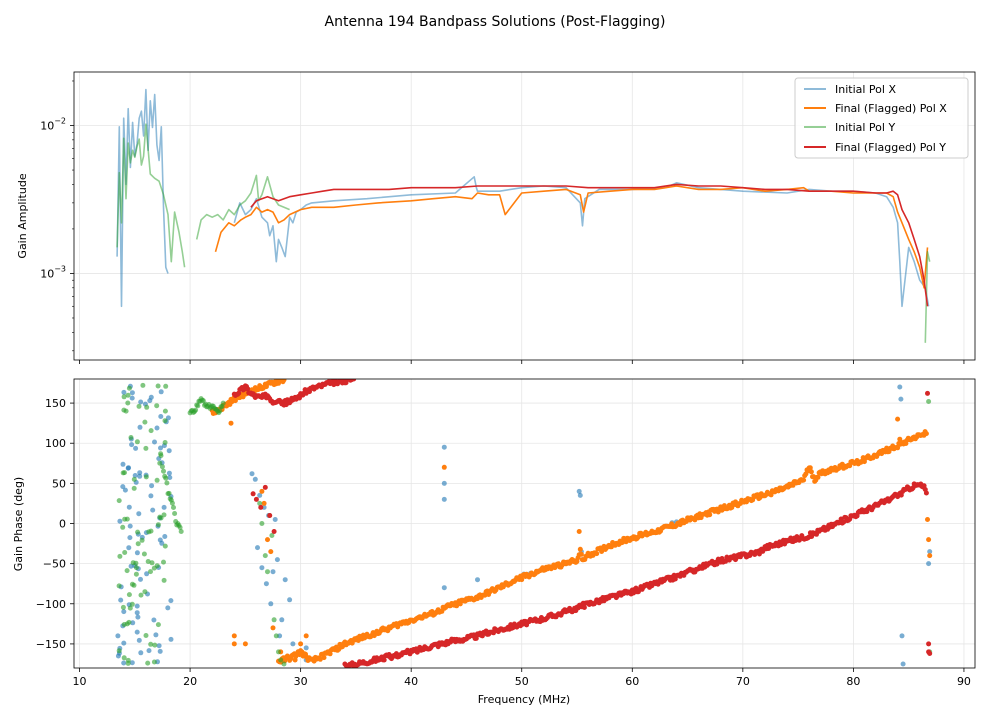  Describe the element at coordinates (53, 272) in the screenshot. I see `amp-y-tick-label: 10−3` at that location.